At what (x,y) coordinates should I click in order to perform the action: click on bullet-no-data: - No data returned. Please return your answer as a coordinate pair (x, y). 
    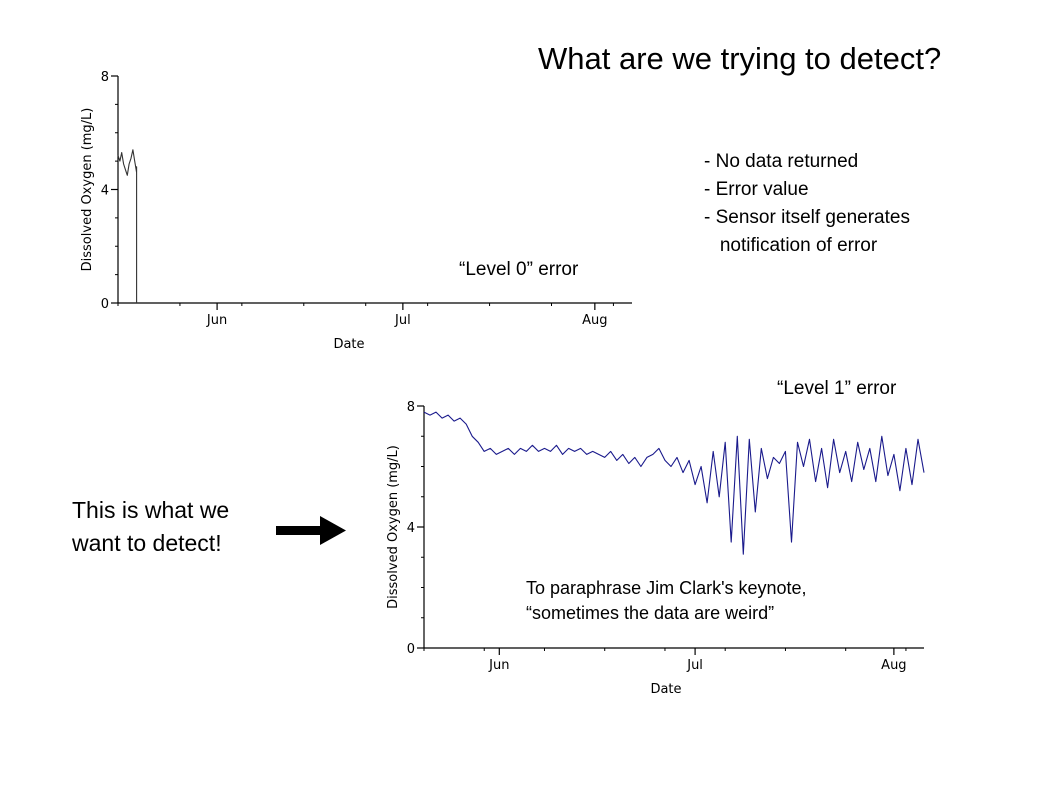
    Looking at the image, I should click on (781, 161).